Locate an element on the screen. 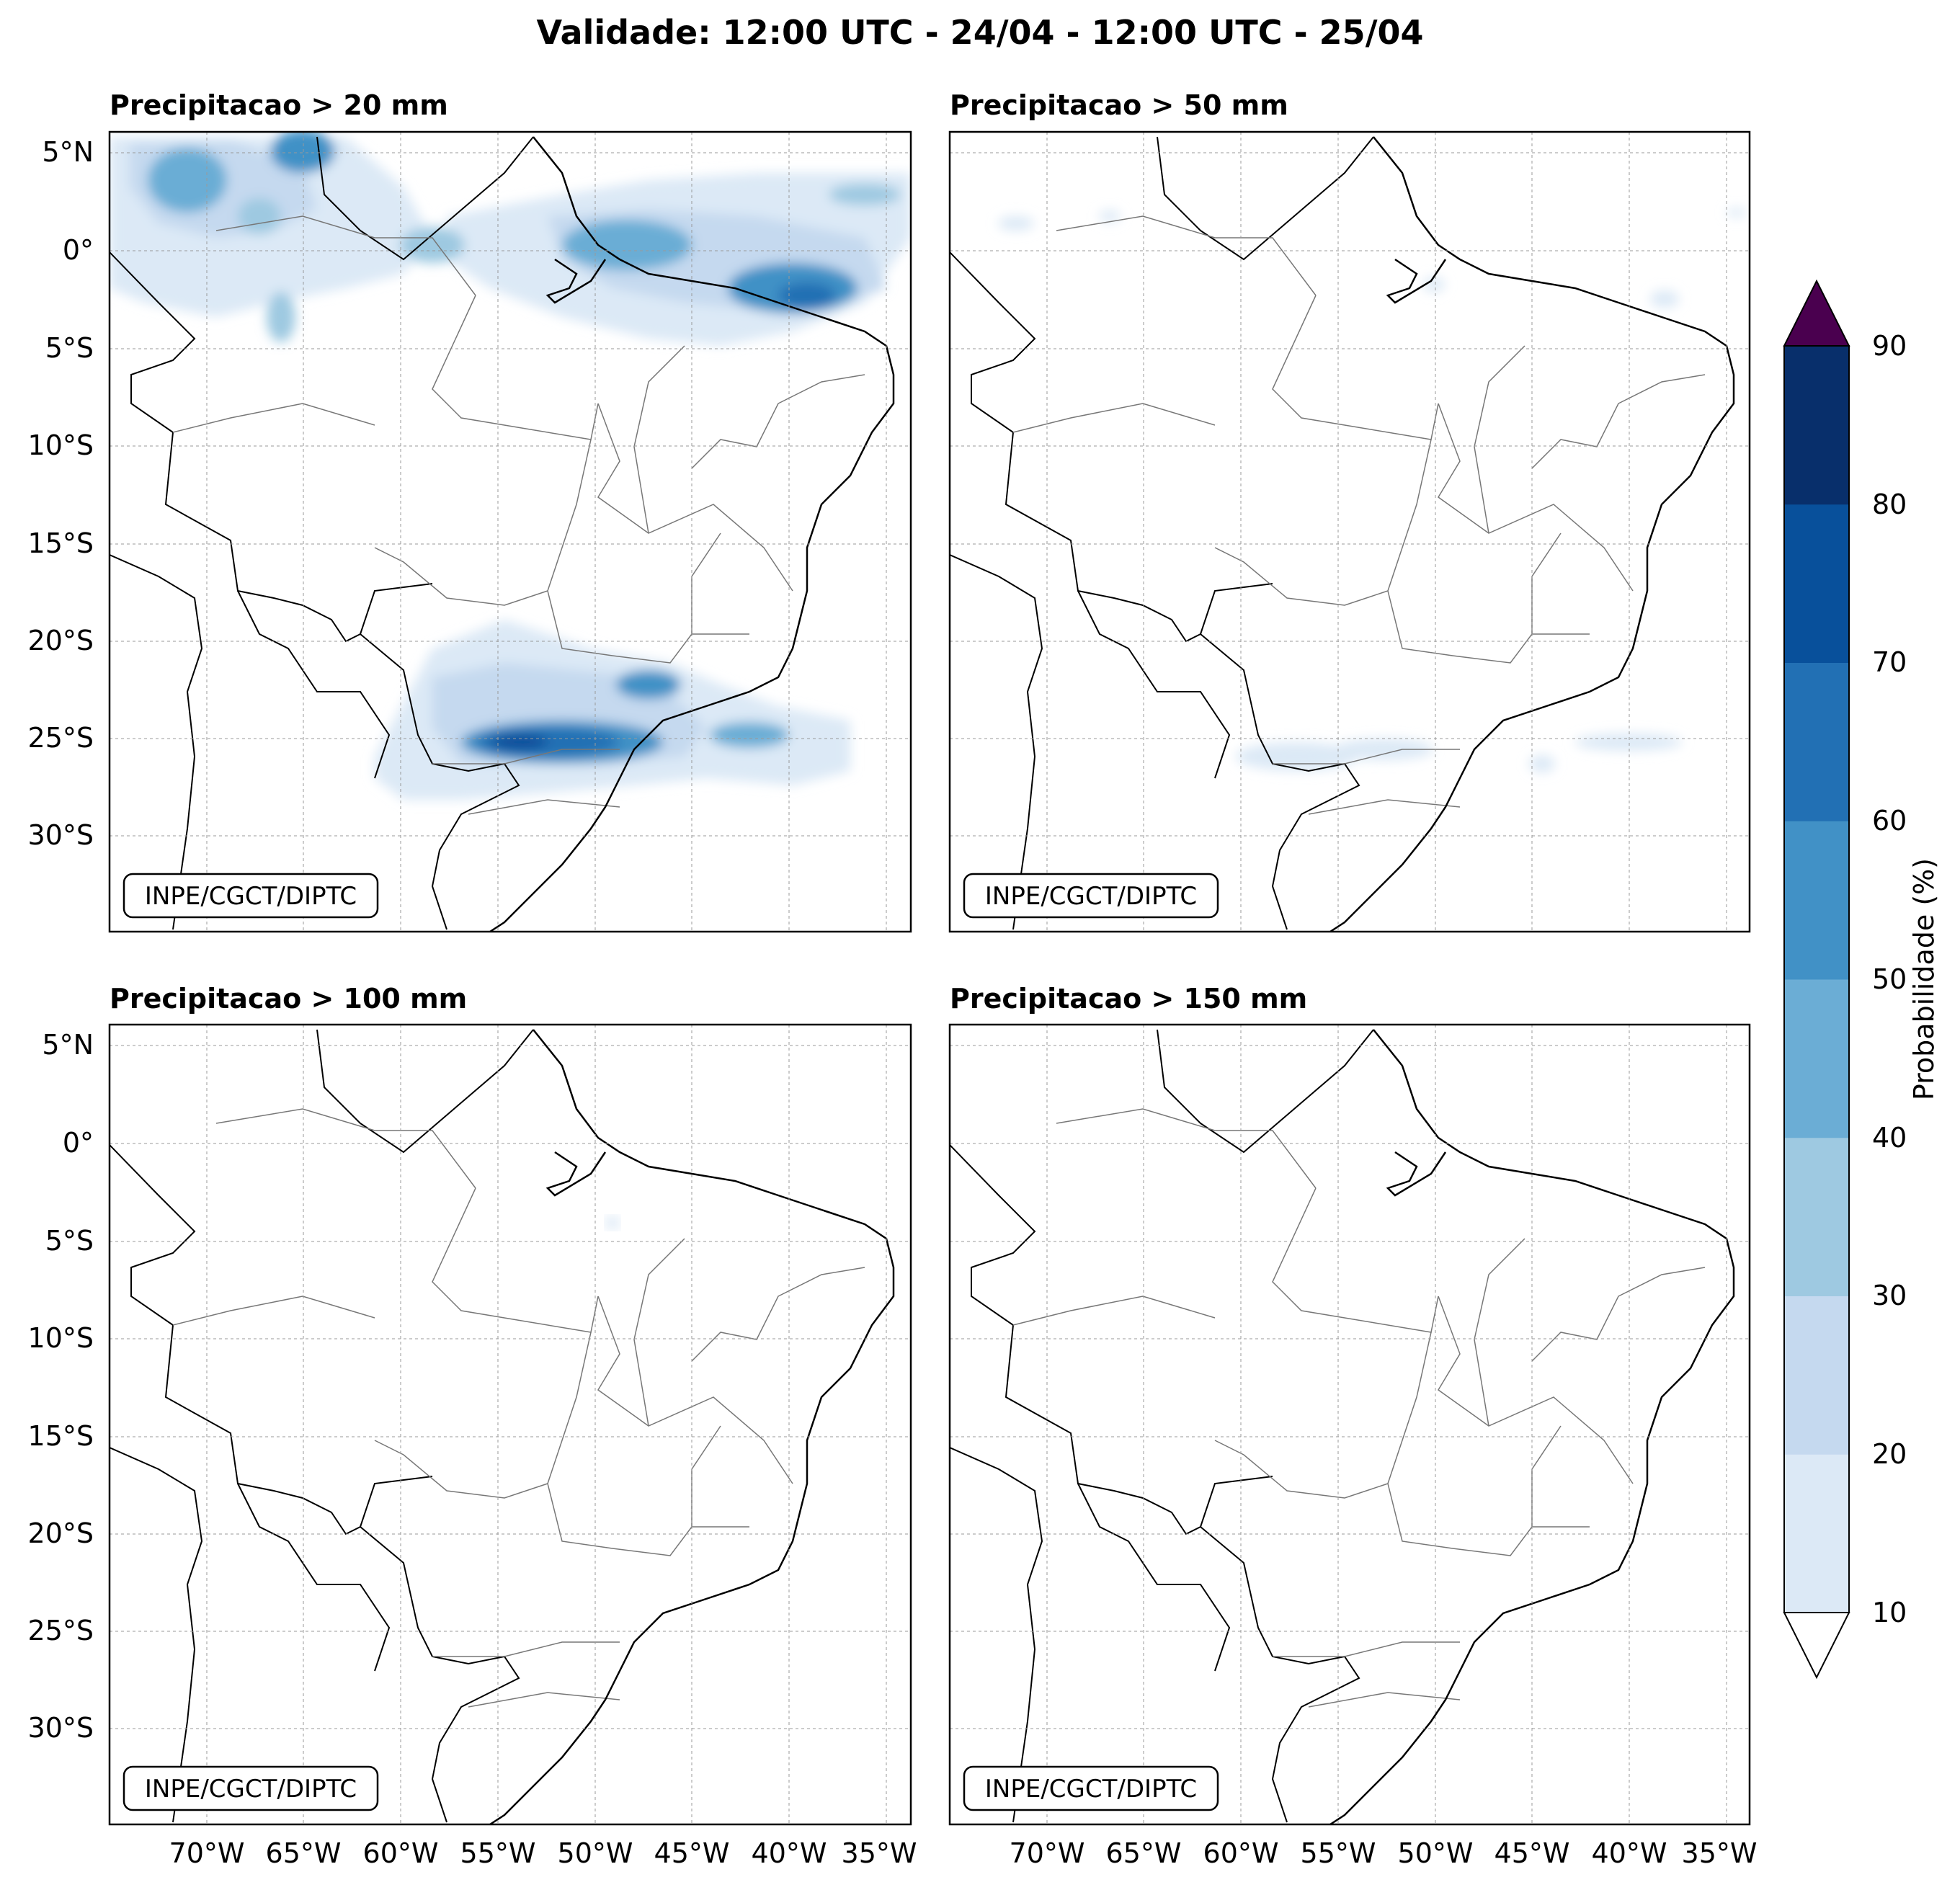 The height and width of the screenshot is (1877, 1960). probability-fields-50mm is located at coordinates (1372, 490).